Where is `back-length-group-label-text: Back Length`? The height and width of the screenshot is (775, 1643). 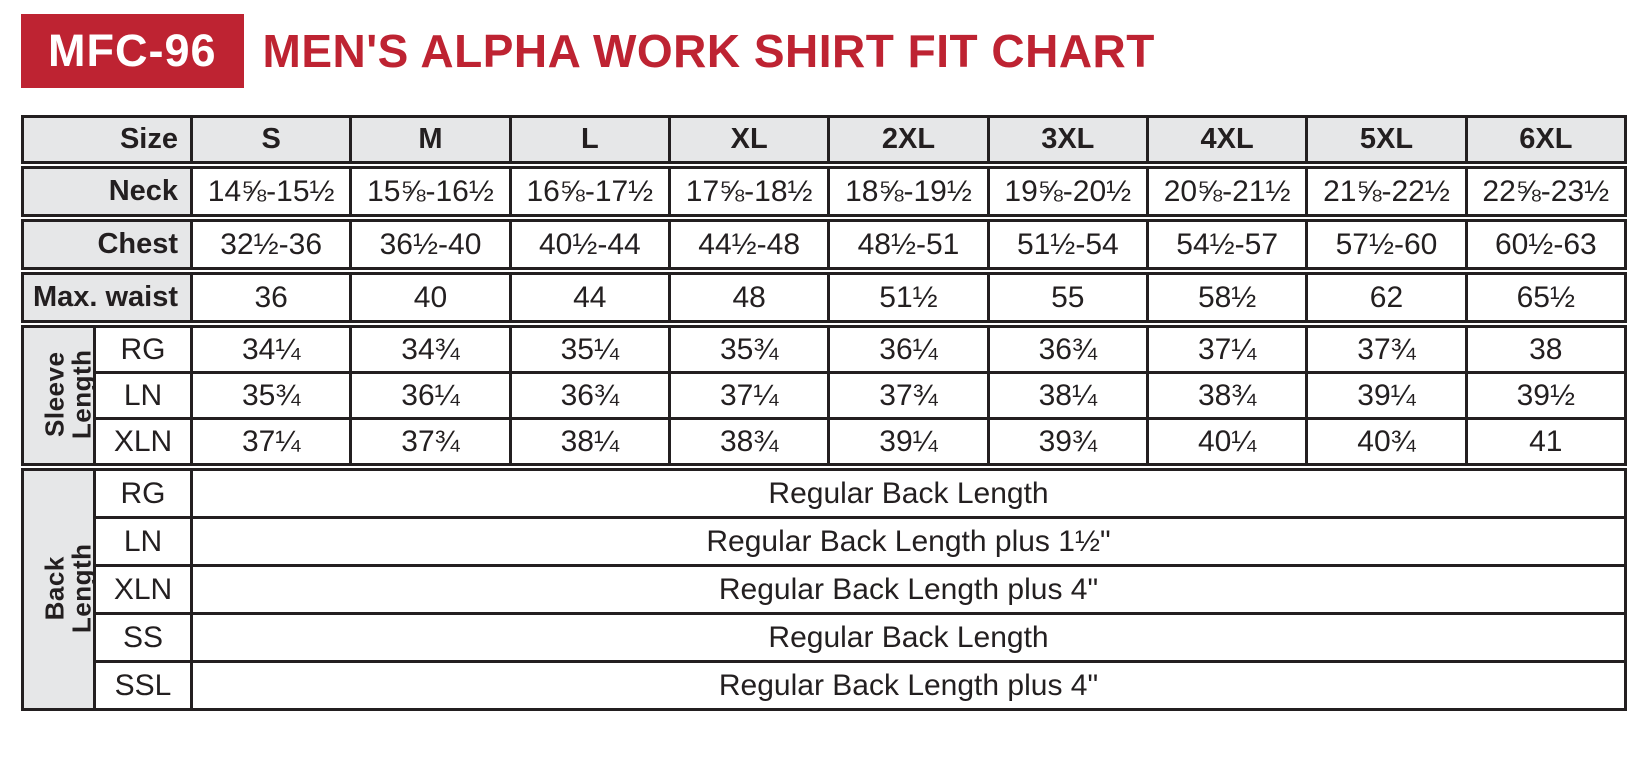 back-length-group-label-text: Back Length is located at coordinates (67, 588).